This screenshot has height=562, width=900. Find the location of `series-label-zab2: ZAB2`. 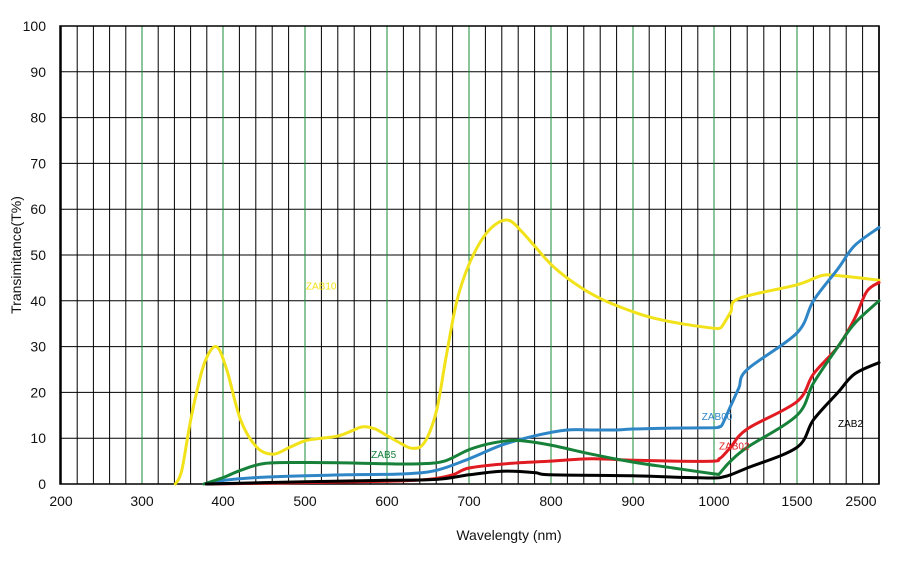

series-label-zab2: ZAB2 is located at coordinates (850, 424).